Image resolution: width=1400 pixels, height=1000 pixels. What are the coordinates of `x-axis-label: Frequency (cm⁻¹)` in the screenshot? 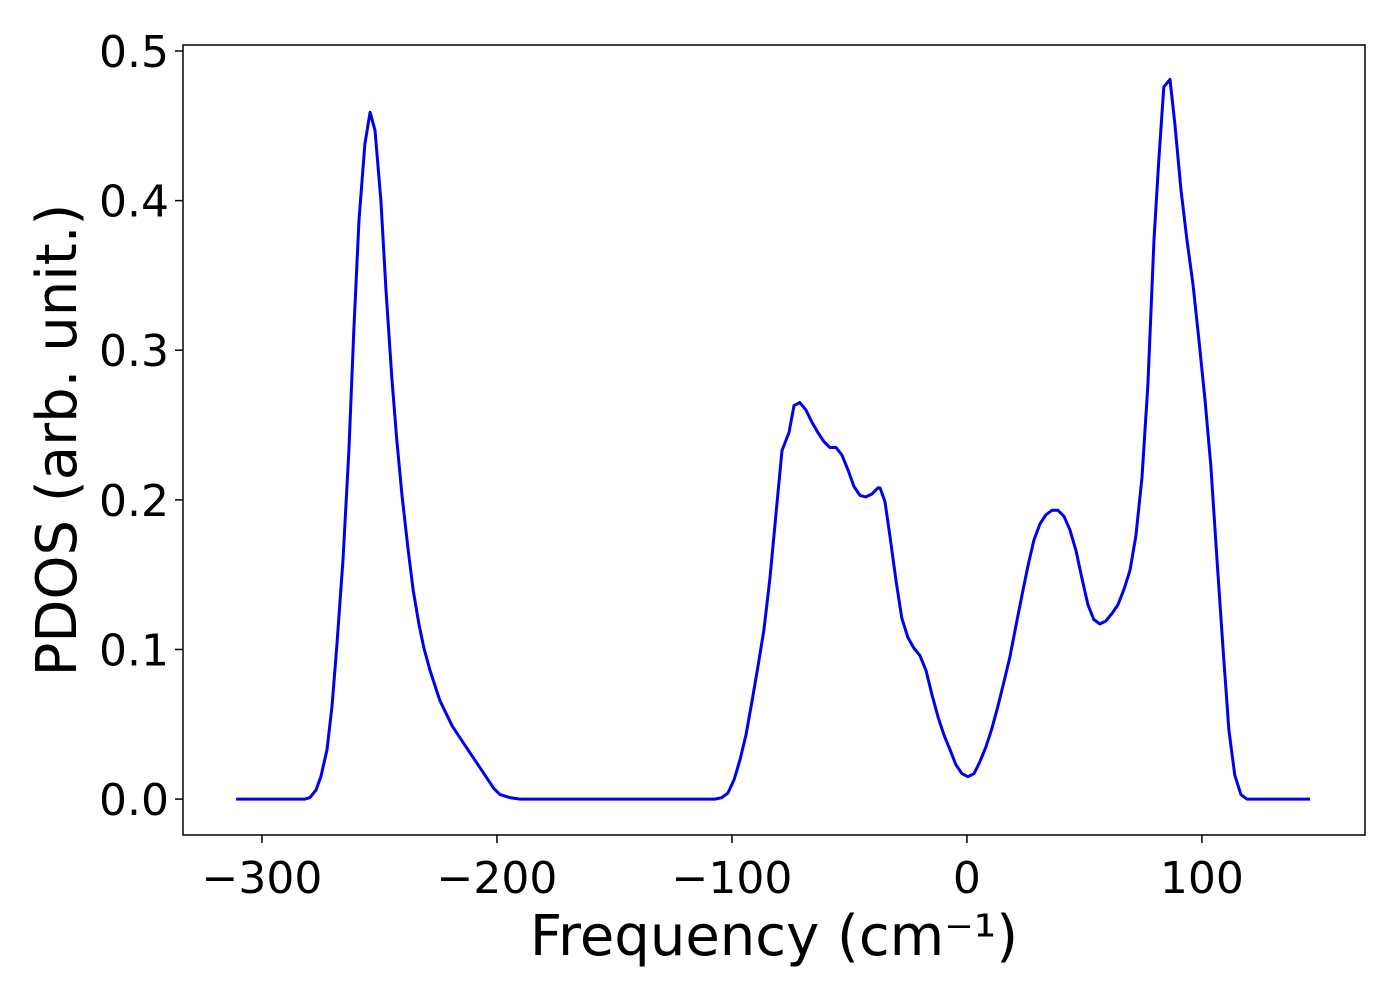 It's located at (774, 936).